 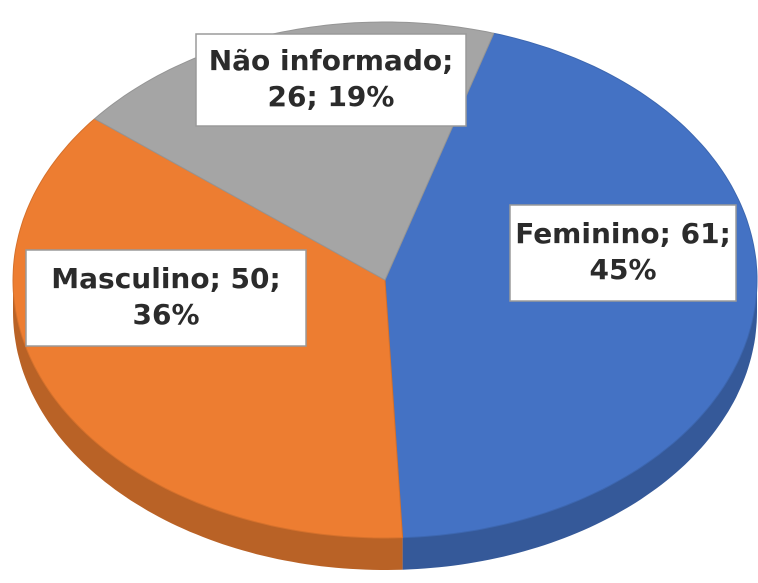 What do you see at coordinates (165, 278) in the screenshot?
I see `label-line: Masculino; 50;` at bounding box center [165, 278].